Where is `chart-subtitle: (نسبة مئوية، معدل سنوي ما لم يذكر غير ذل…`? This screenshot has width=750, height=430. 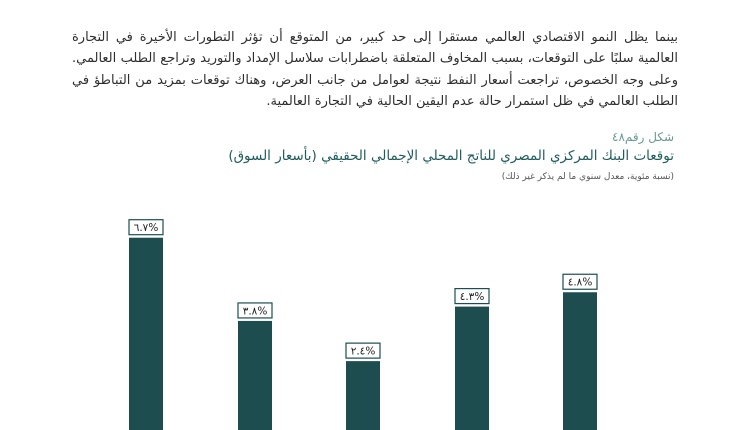 chart-subtitle: (نسبة مئوية، معدل سنوي ما لم يذكر غير ذل… is located at coordinates (587, 177).